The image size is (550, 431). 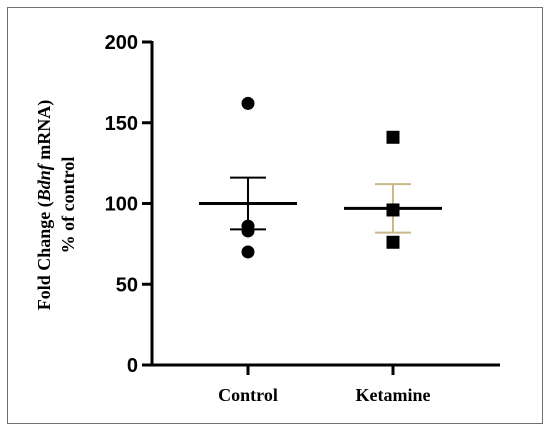 What do you see at coordinates (324, 385) in the screenshot?
I see `x-categories: Control Ketamine` at bounding box center [324, 385].